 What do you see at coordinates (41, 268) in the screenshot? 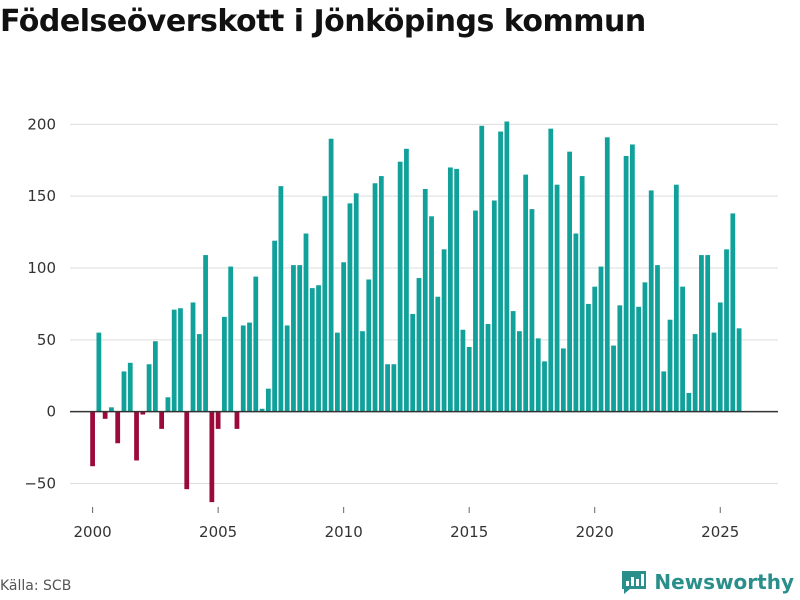
I see `y-tick-label: 100` at bounding box center [41, 268].